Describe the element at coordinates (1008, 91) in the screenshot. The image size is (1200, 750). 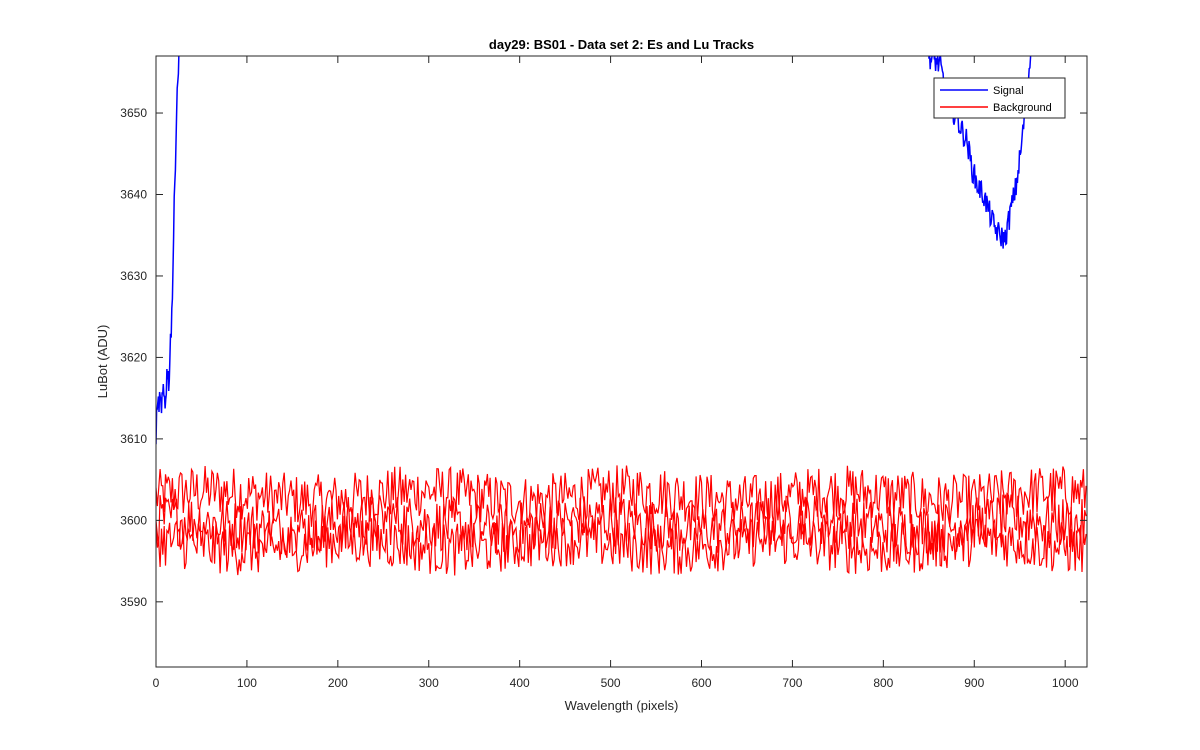
I see `legend-label-signal: Signal` at that location.